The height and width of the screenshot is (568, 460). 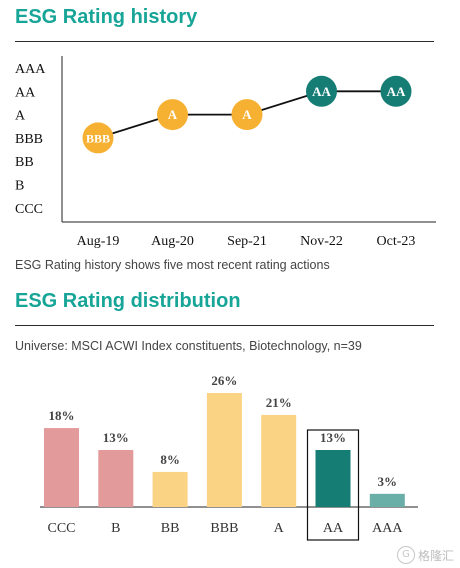 I want to click on highlight-box, so click(x=333, y=485).